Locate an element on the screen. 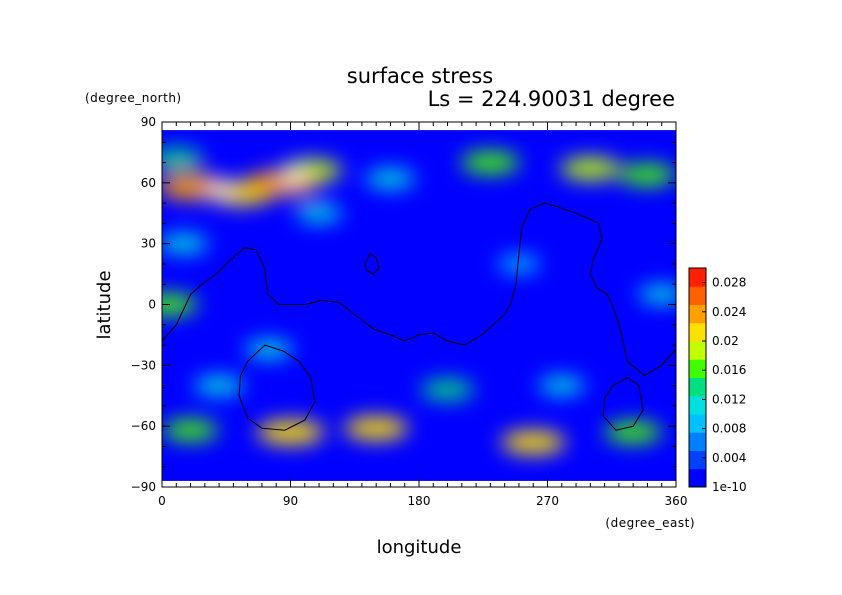  y-axis-label: latitude is located at coordinates (104, 304).